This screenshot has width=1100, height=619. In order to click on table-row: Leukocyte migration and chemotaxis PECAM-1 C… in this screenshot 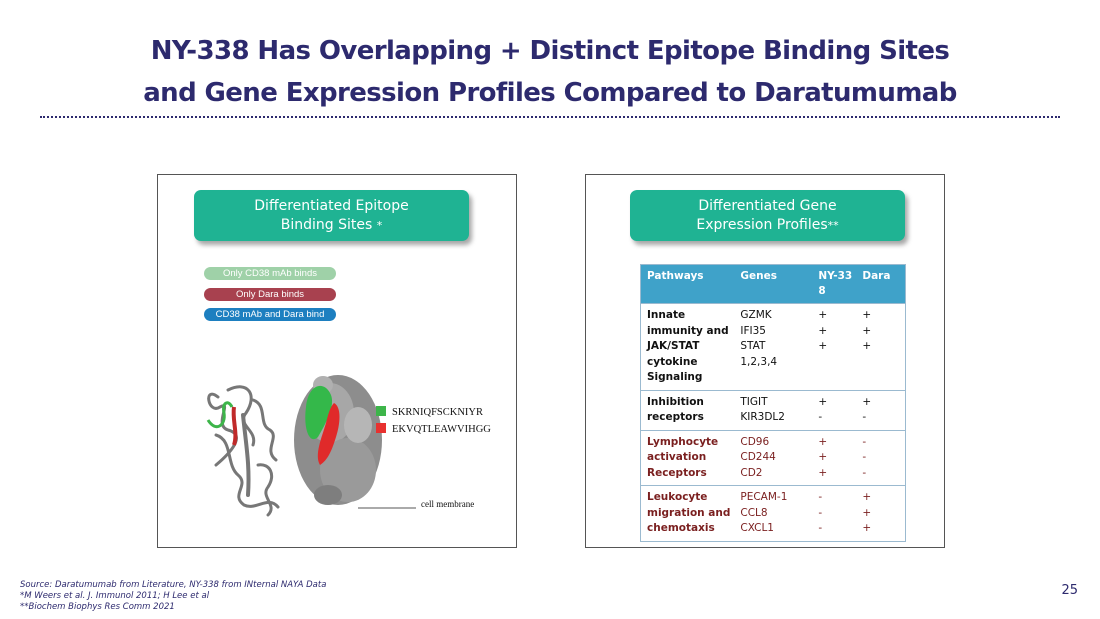, I will do `click(773, 513)`.